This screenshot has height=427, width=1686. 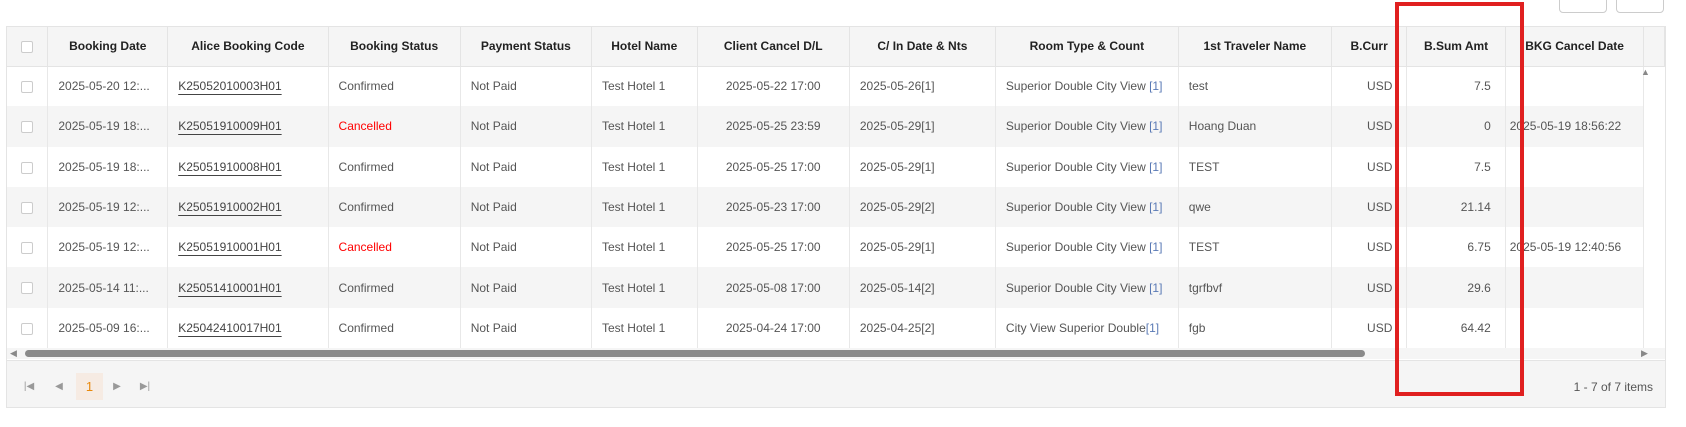 What do you see at coordinates (773, 47) in the screenshot?
I see `column-header: Client Cancel D/L` at bounding box center [773, 47].